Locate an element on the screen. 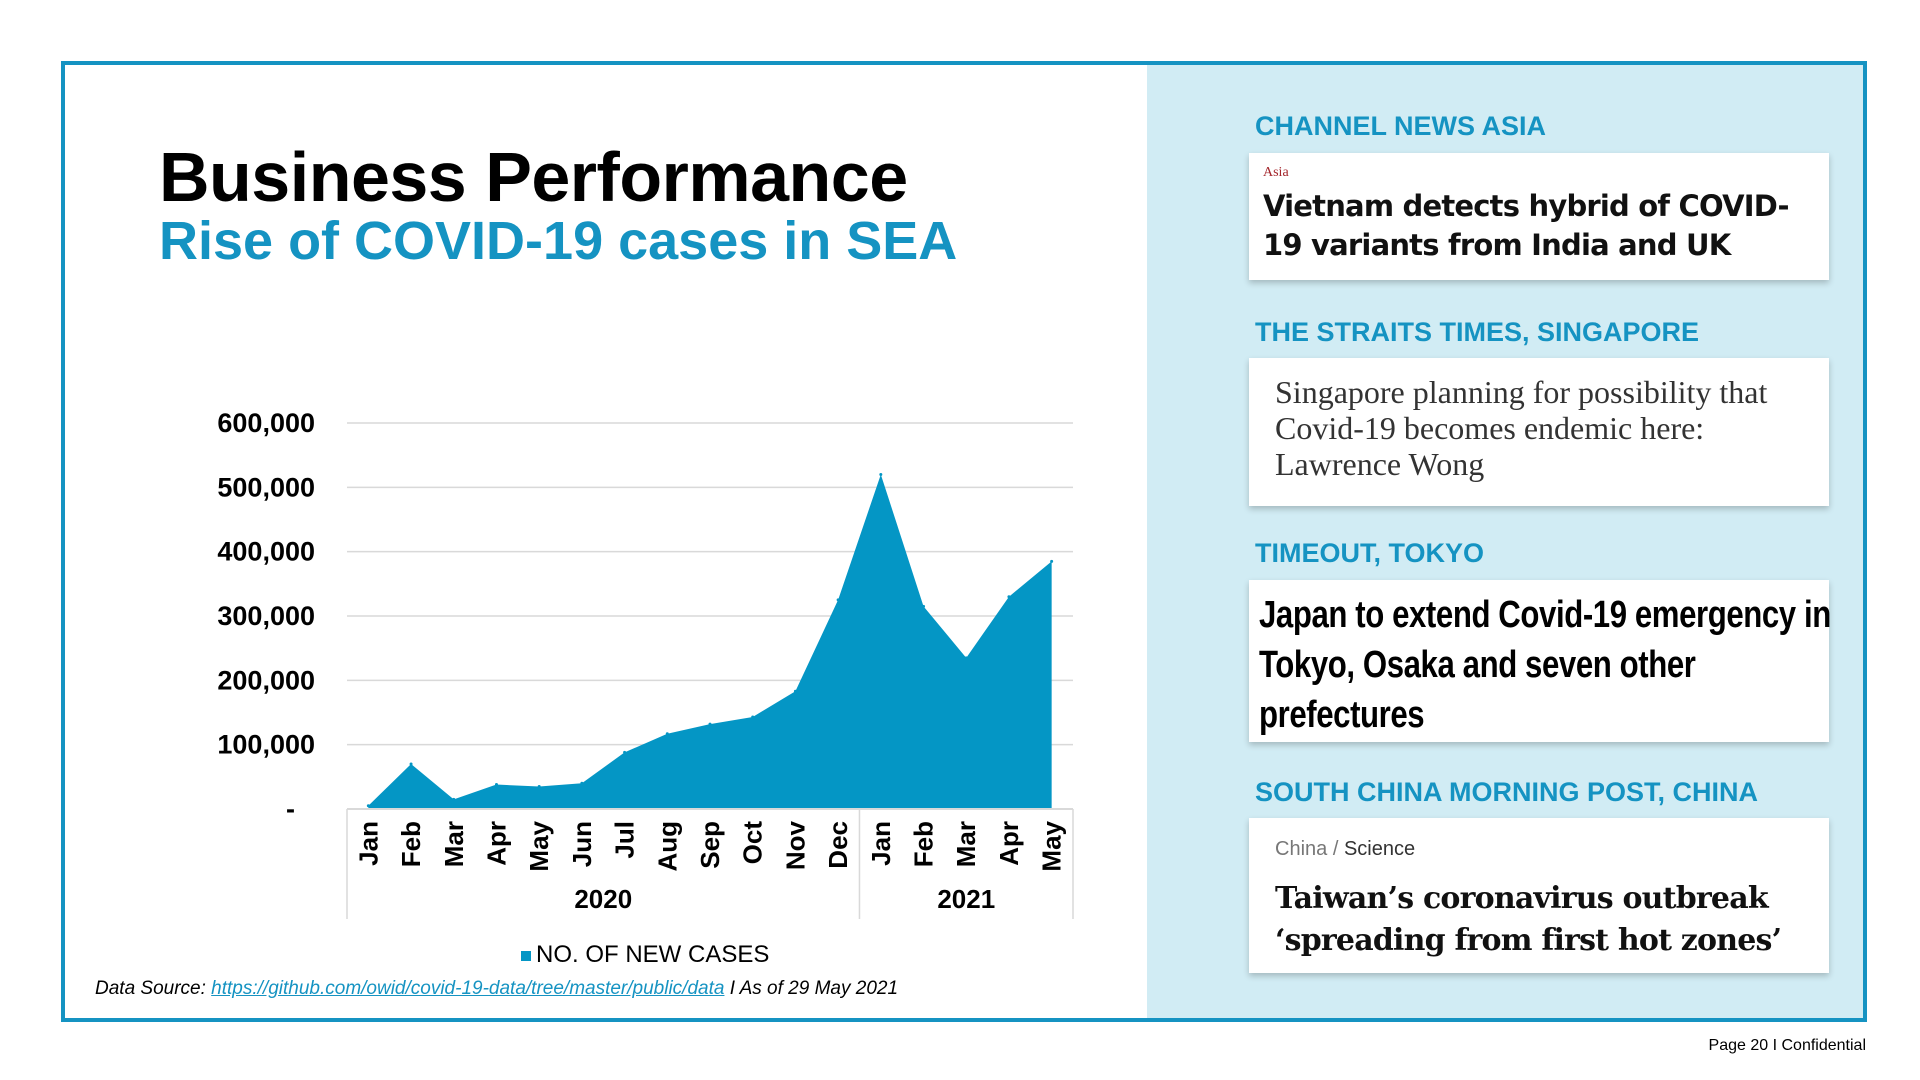 The height and width of the screenshot is (1080, 1920). news-section-label: Asia is located at coordinates (1276, 172).